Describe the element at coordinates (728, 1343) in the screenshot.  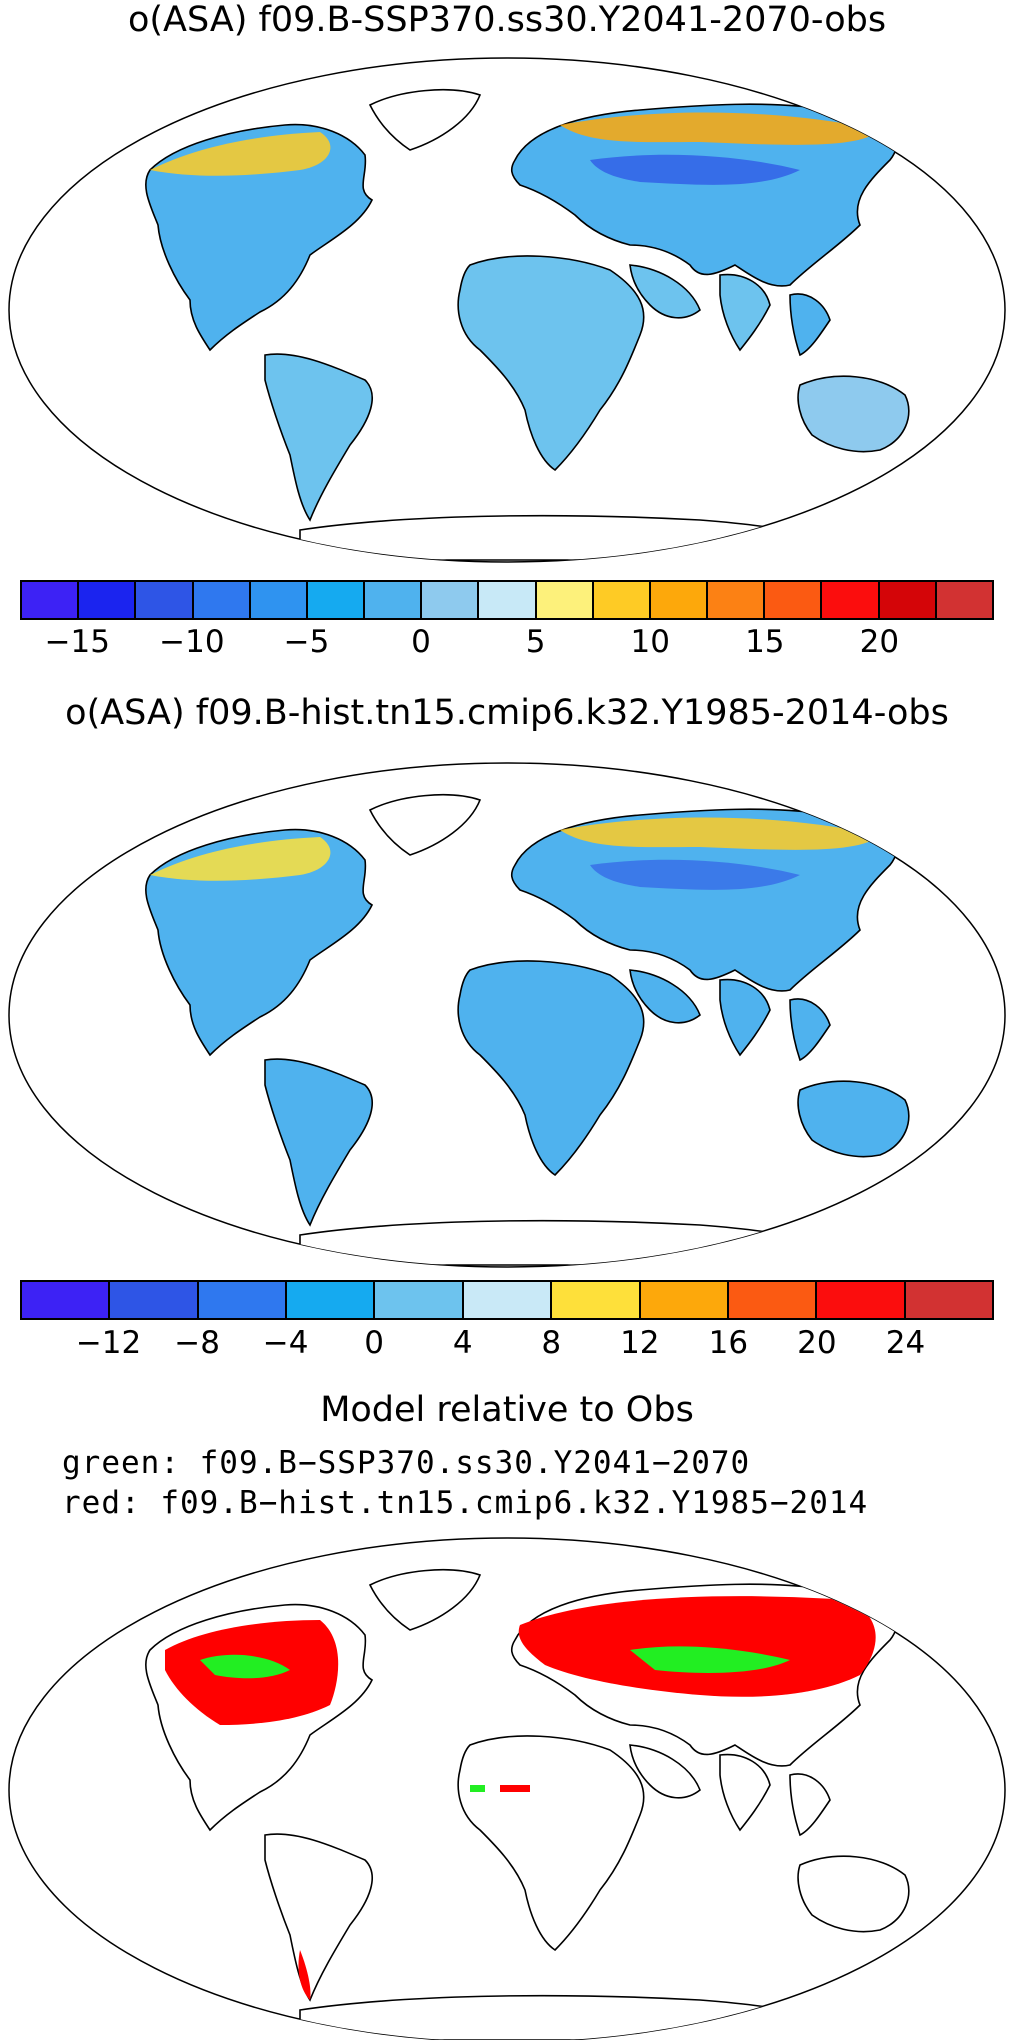
I see `colorbar-tick-label: 16` at that location.